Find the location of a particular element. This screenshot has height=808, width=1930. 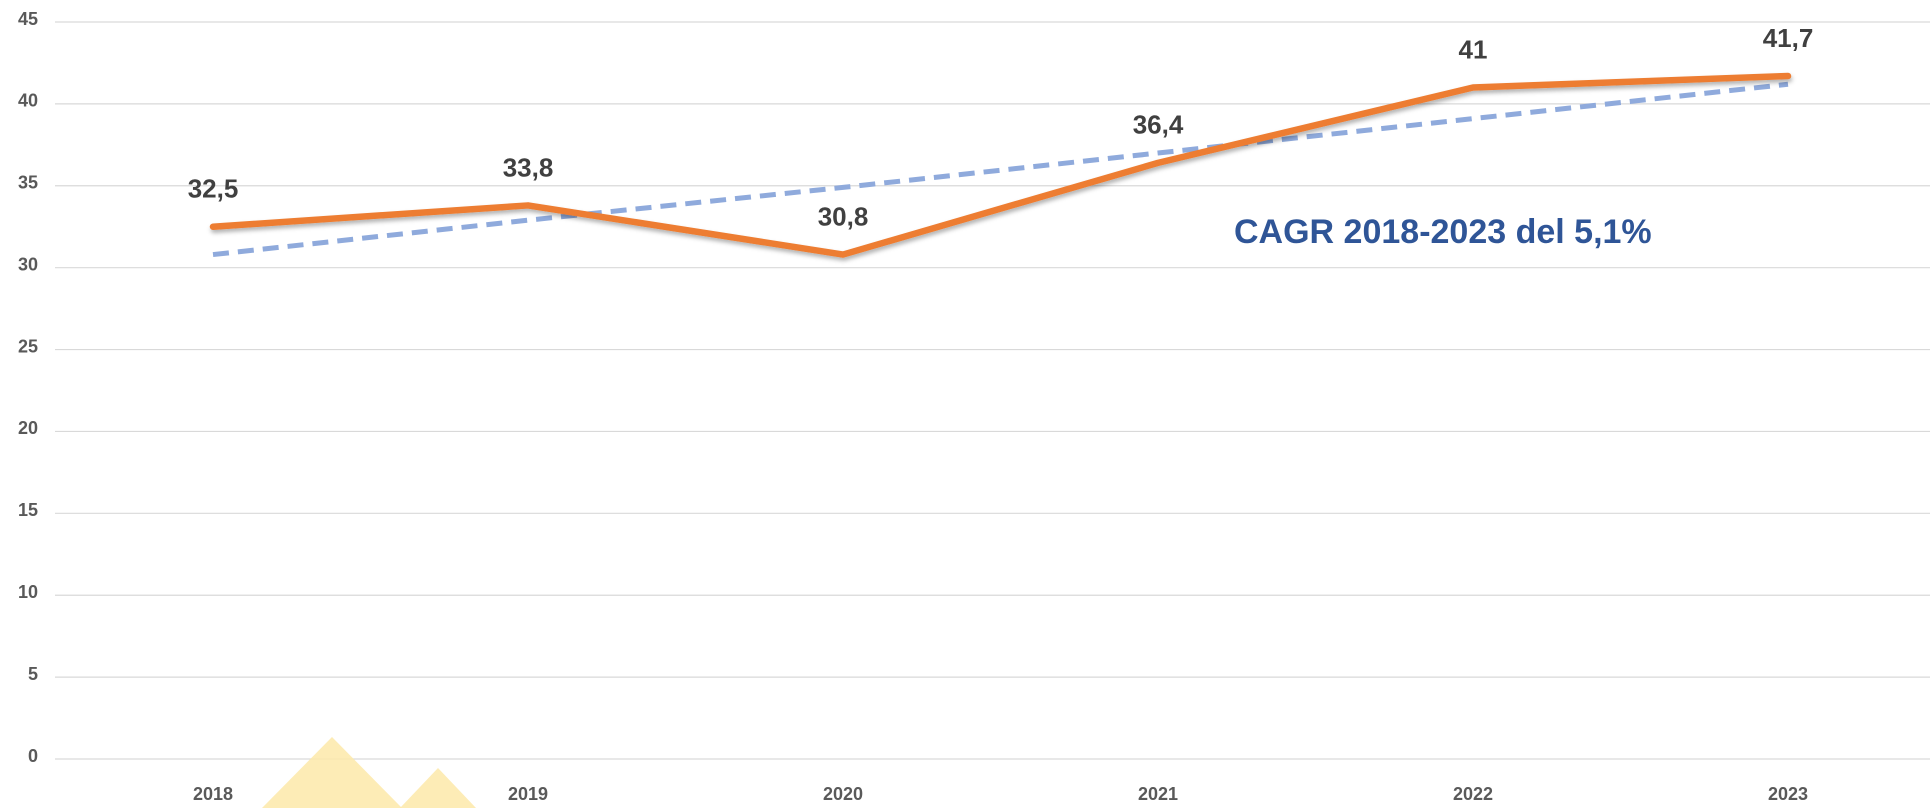

y-tick-label: 25 is located at coordinates (28, 346).